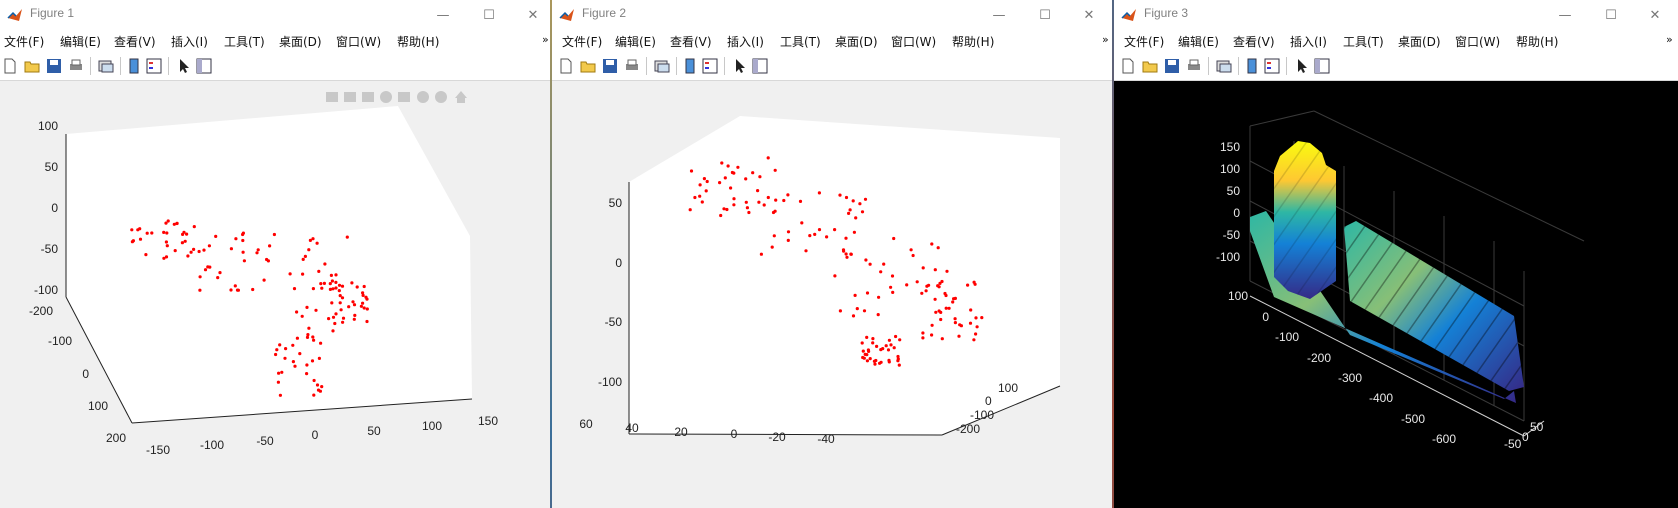 This screenshot has height=508, width=1678. I want to click on pan-icon, so click(404, 97).